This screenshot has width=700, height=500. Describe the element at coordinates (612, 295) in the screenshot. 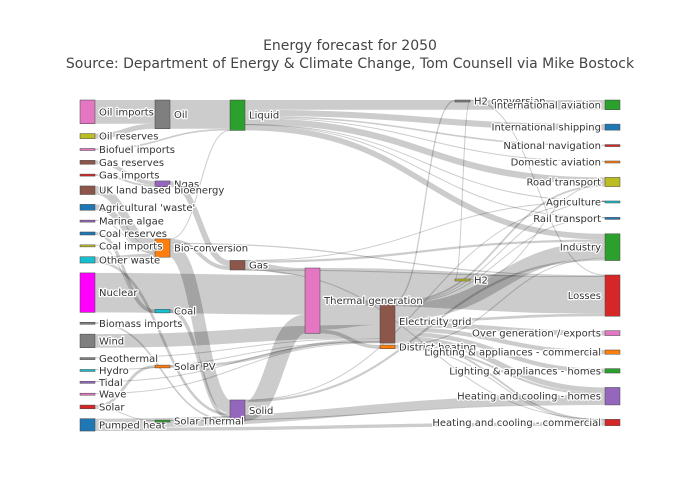

I see `node-losses` at that location.